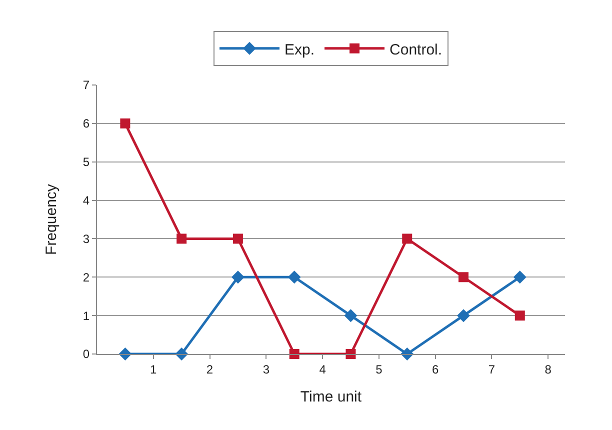 The height and width of the screenshot is (430, 612). I want to click on y-tick-label: 2, so click(86, 277).